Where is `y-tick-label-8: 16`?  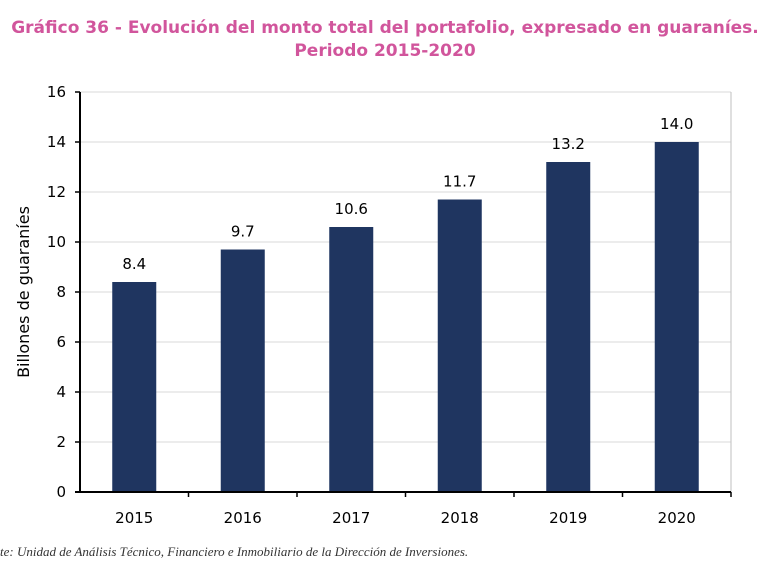 y-tick-label-8: 16 is located at coordinates (56, 92).